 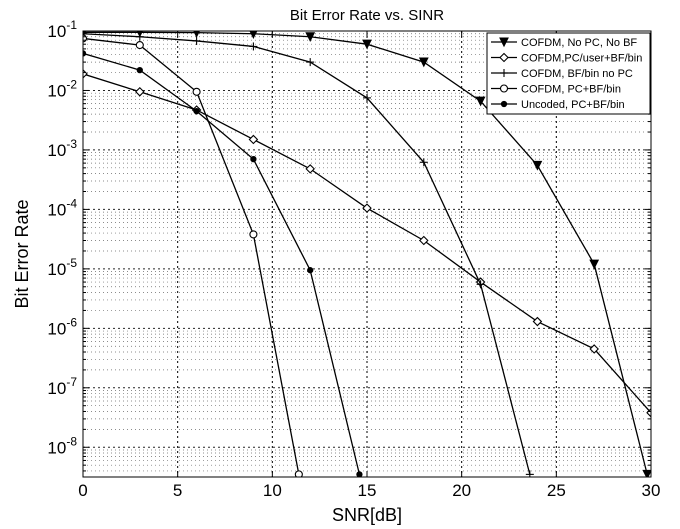 What do you see at coordinates (62, 29) in the screenshot?
I see `y-tick-label: 10⁻¹` at bounding box center [62, 29].